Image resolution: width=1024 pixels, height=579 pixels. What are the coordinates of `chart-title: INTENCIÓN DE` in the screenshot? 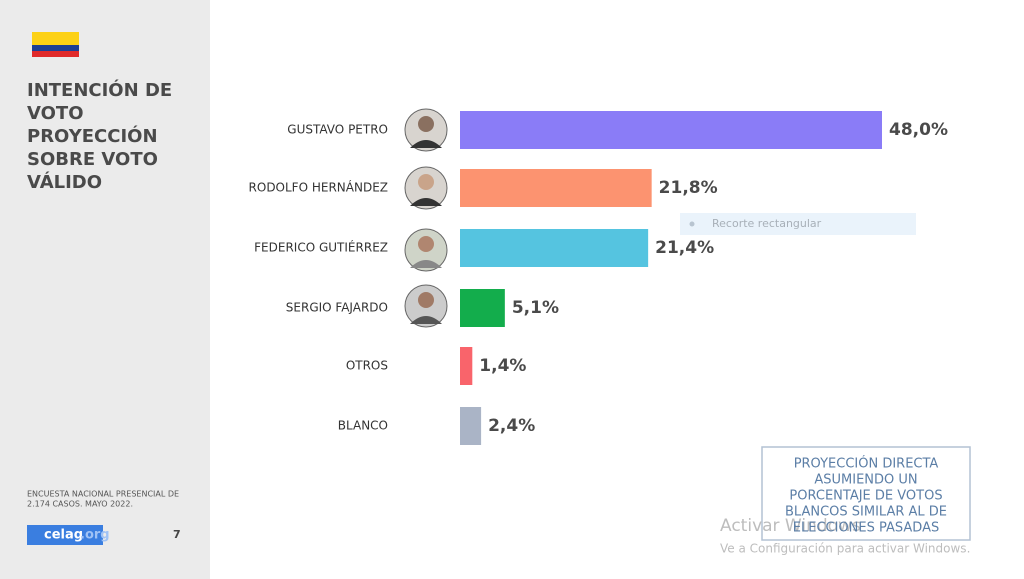 It's located at (99, 90).